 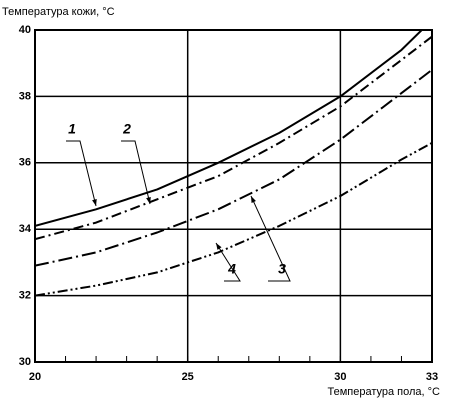 I want to click on y-tick-label: 32, so click(x=25, y=296).